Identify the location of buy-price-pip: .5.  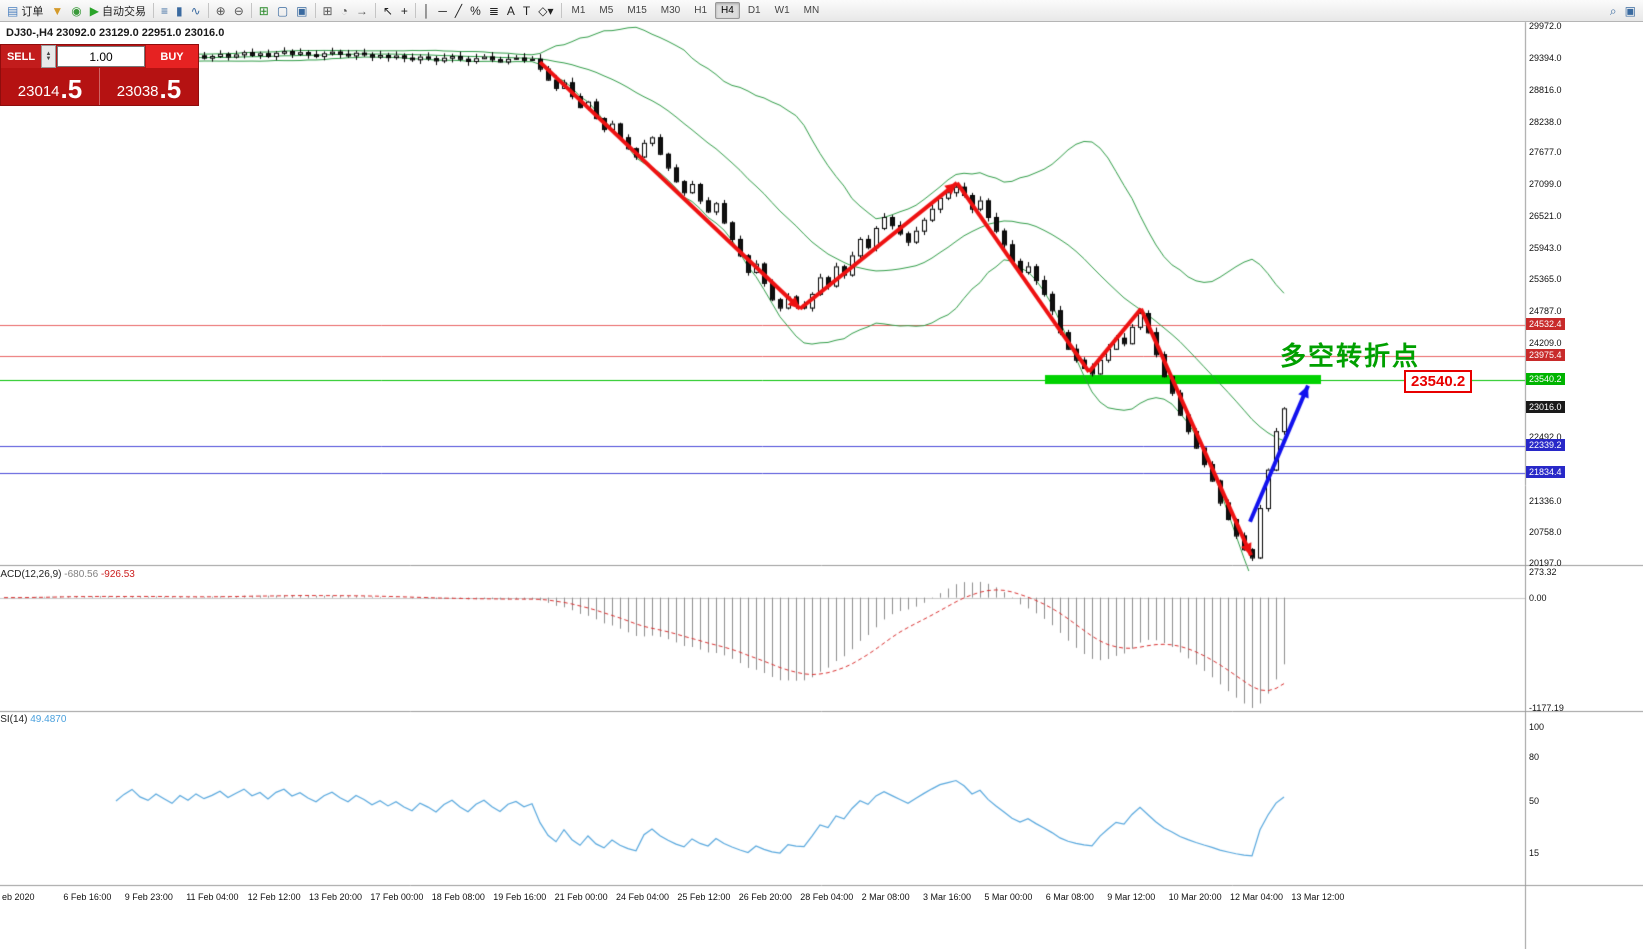
(170, 89).